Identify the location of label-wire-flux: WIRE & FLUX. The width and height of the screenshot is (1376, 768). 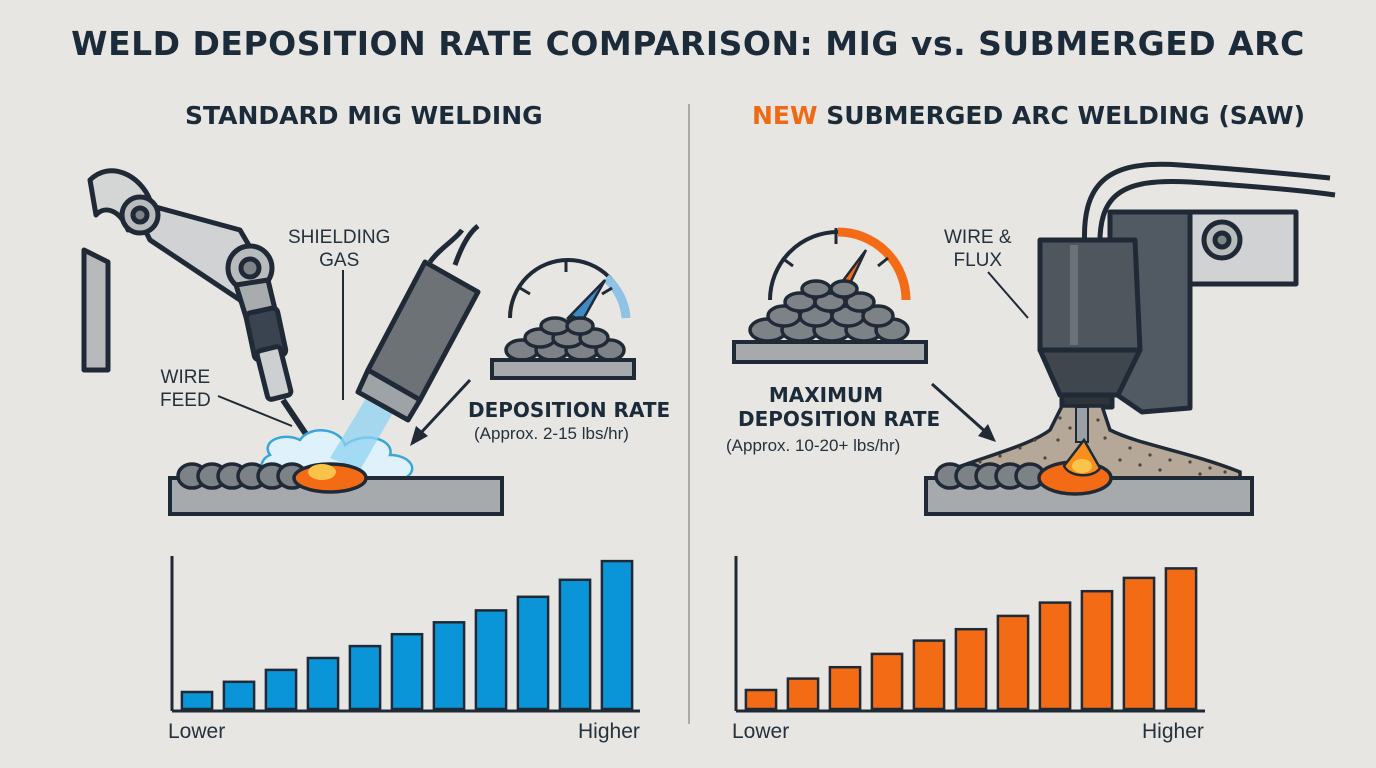
(978, 249).